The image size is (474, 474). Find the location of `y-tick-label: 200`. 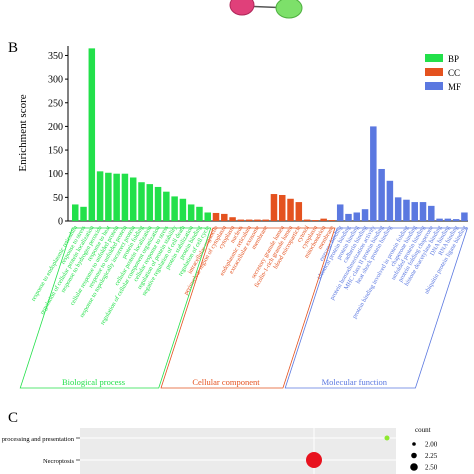

y-tick-label: 200 is located at coordinates (55, 127).